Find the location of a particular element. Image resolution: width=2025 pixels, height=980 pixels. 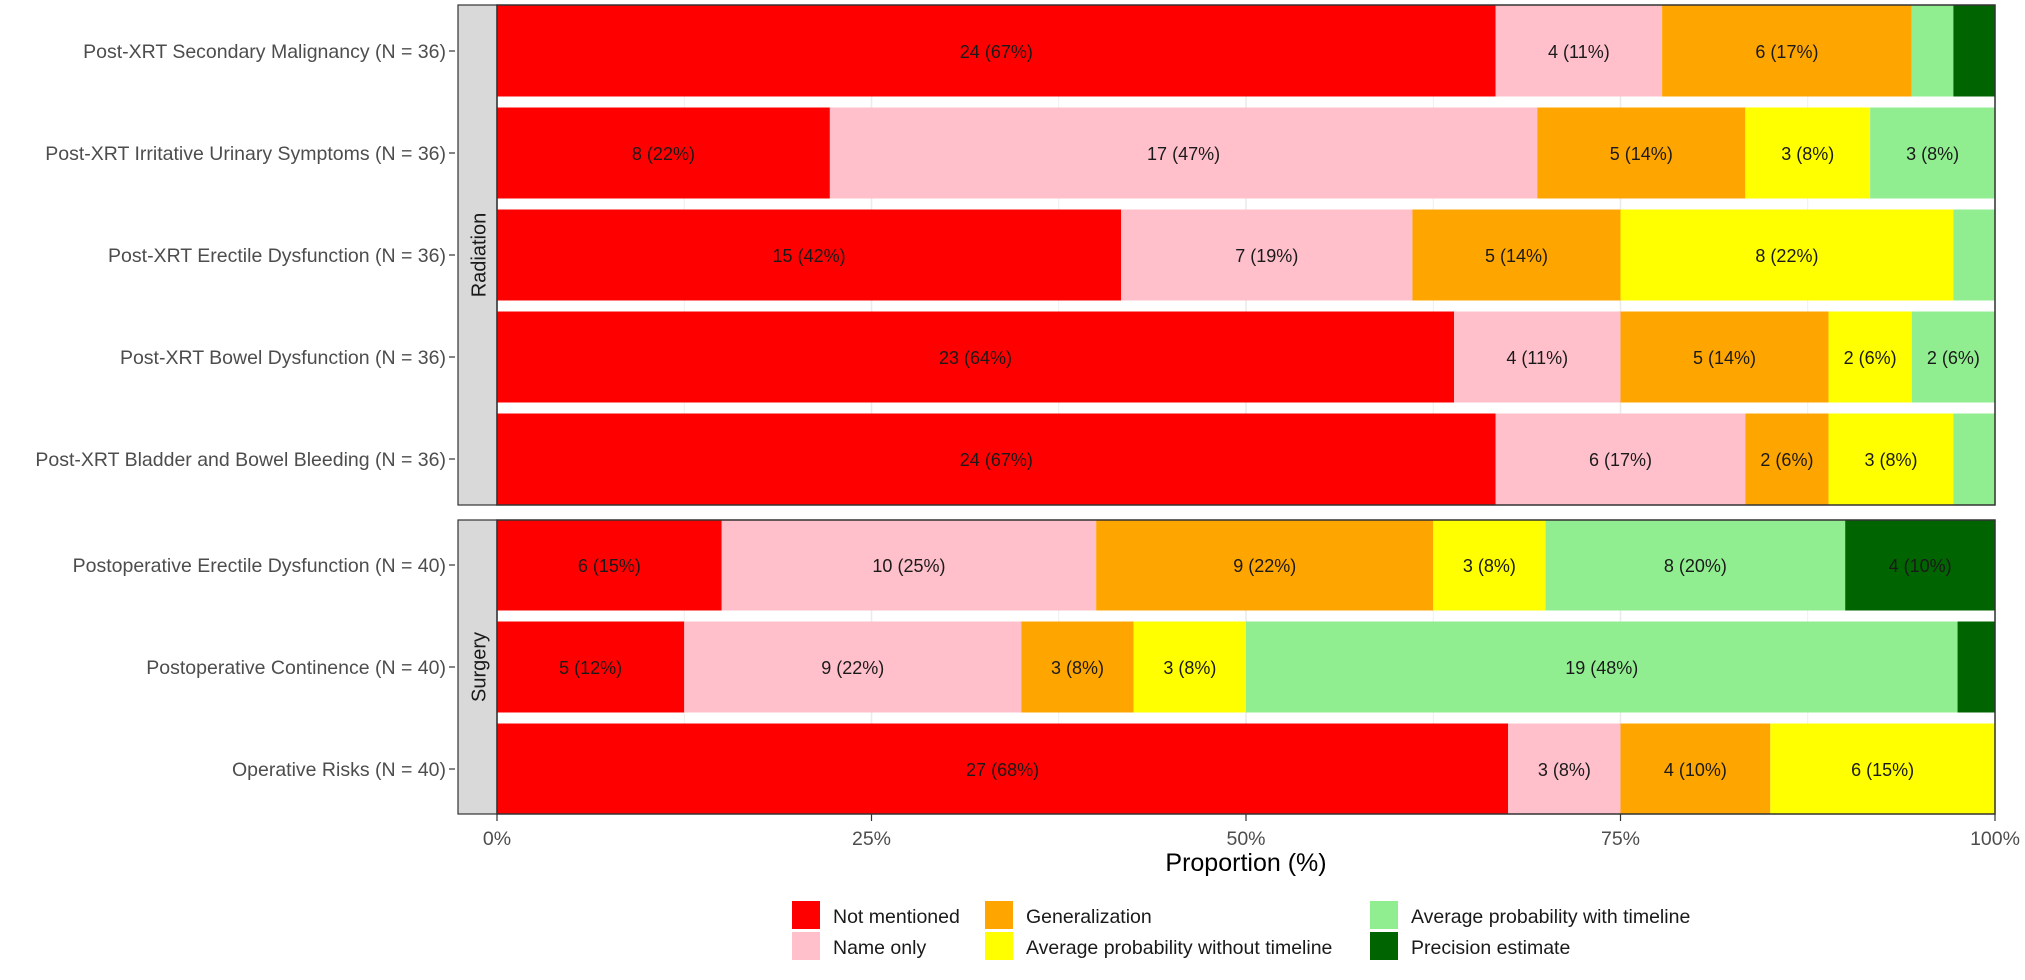

data-label: 8 (20%) is located at coordinates (1695, 566).